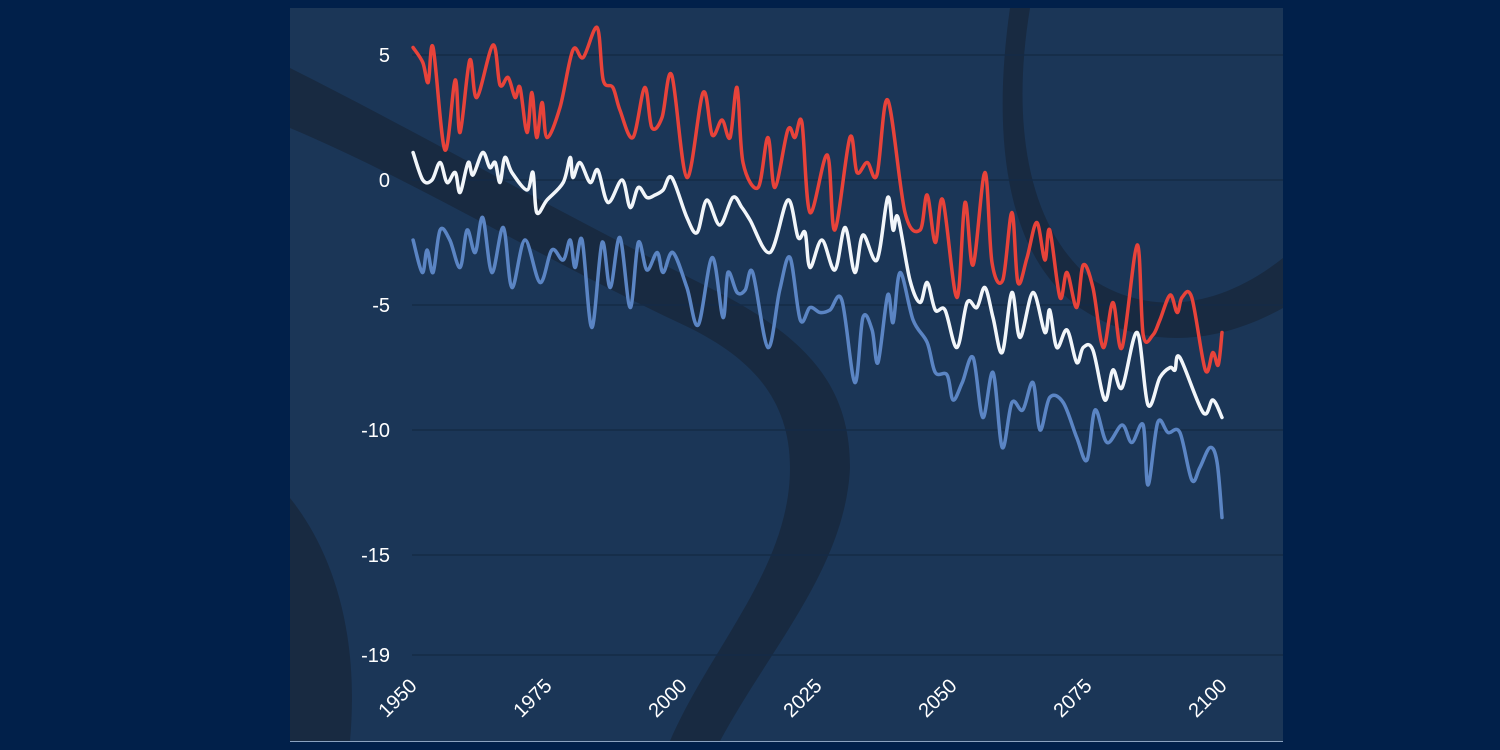 Image resolution: width=1500 pixels, height=750 pixels. I want to click on y-tick-label: 5, so click(384, 56).